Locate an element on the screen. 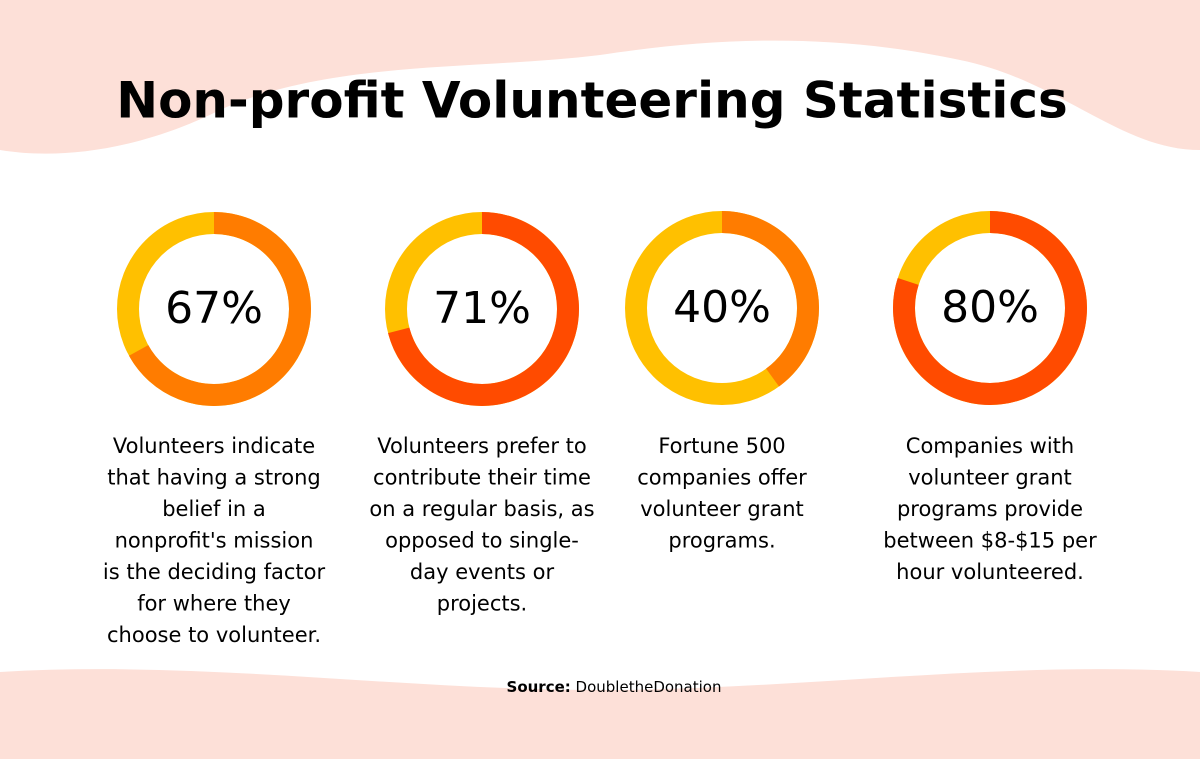 This screenshot has width=1200, height=759. caption-line: that having a strong is located at coordinates (213, 478).